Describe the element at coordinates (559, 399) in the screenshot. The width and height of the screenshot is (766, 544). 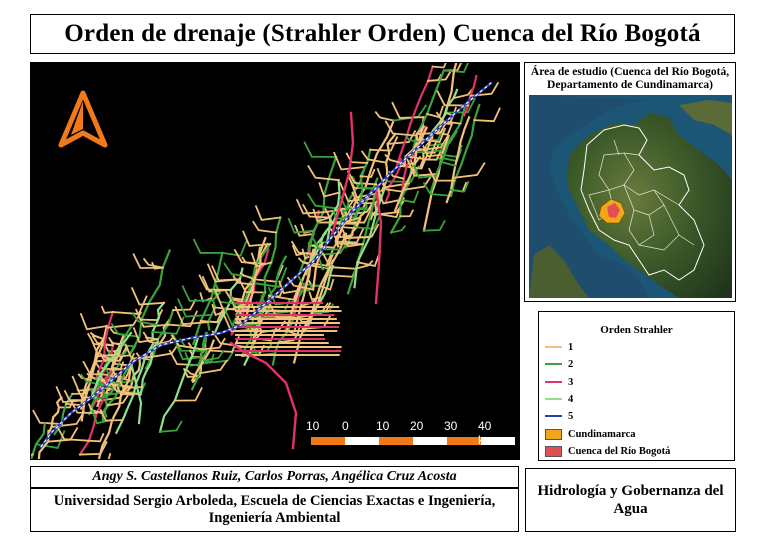
I see `legend-item: 4` at that location.